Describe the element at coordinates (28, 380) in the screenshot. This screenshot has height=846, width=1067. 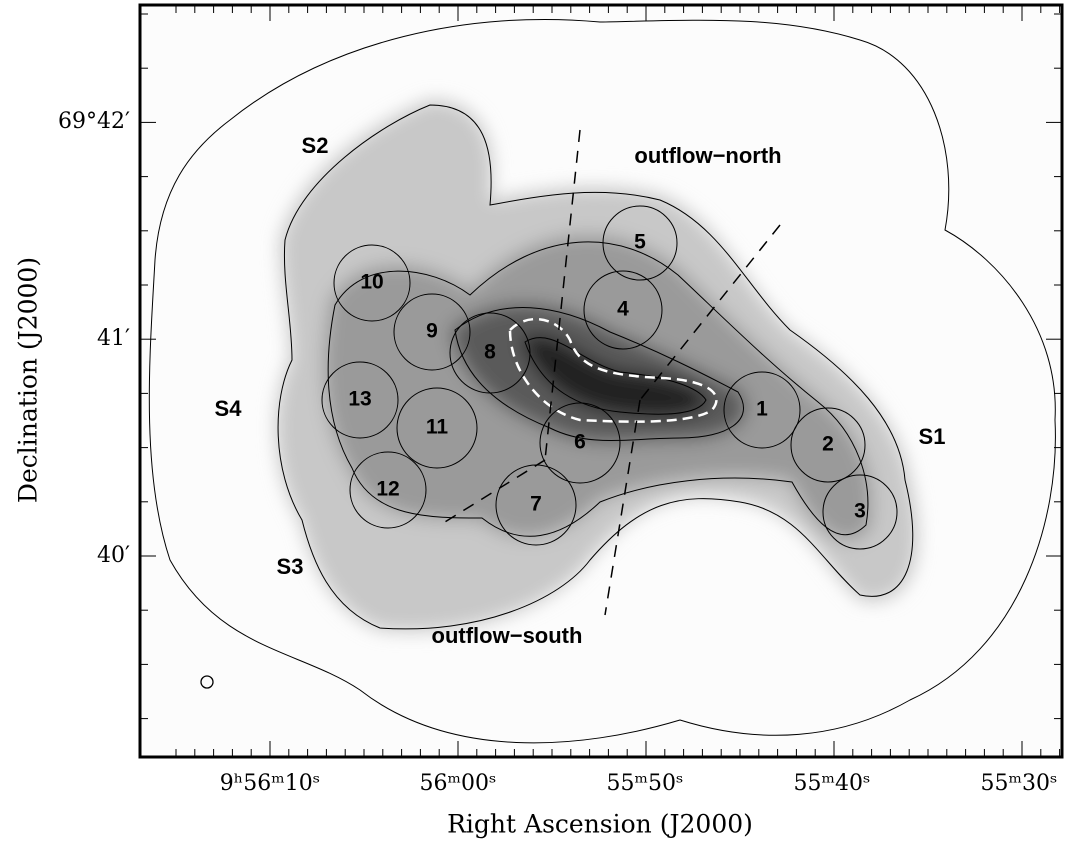
I see `y-axis-title: Declination (J2000)` at that location.